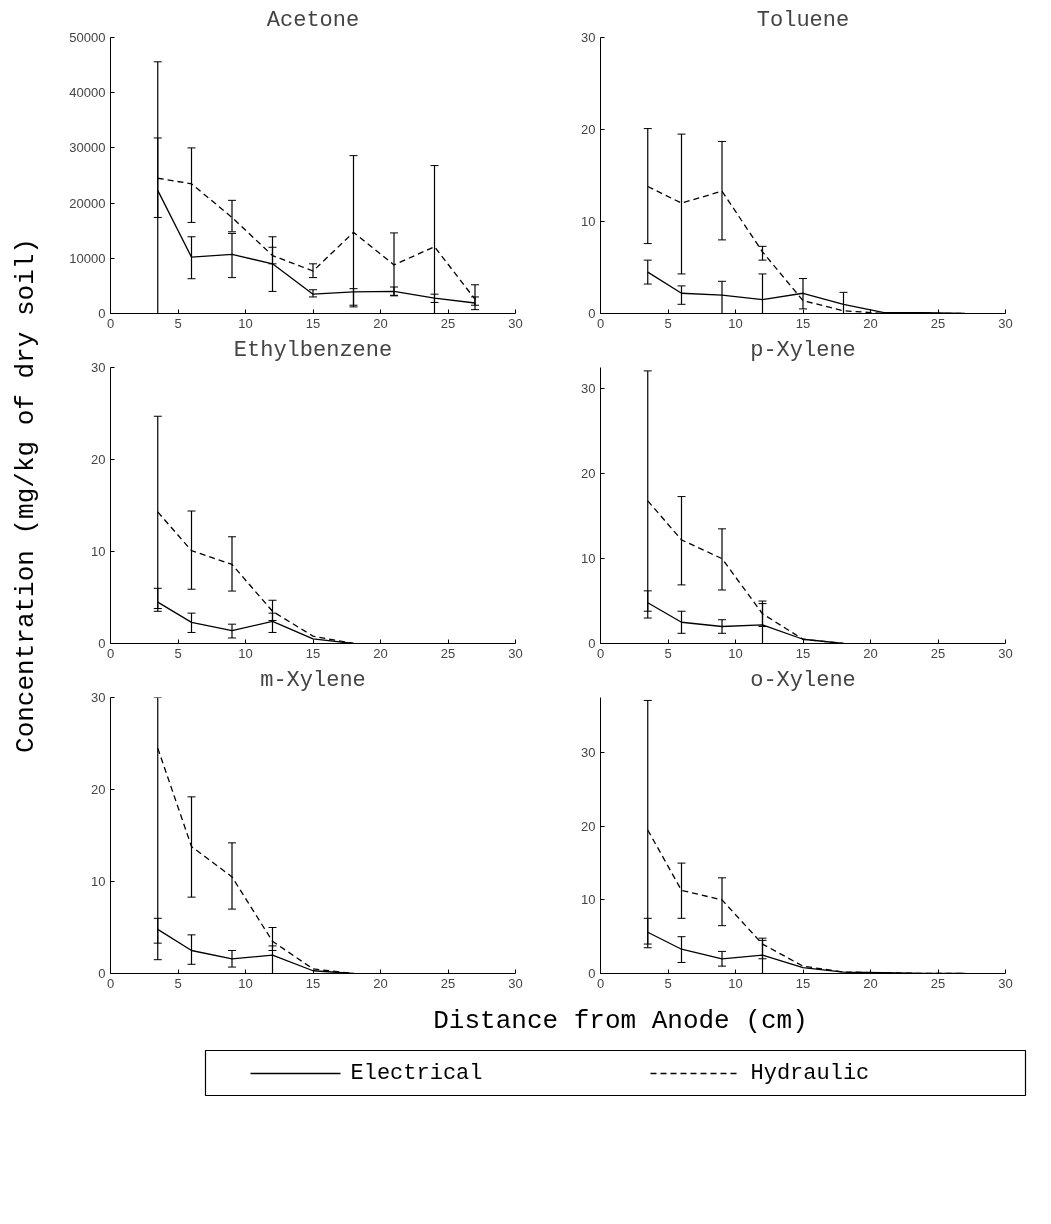 Image resolution: width=1051 pixels, height=1224 pixels. What do you see at coordinates (313, 350) in the screenshot?
I see `chart-title: Ethylbenzene` at bounding box center [313, 350].